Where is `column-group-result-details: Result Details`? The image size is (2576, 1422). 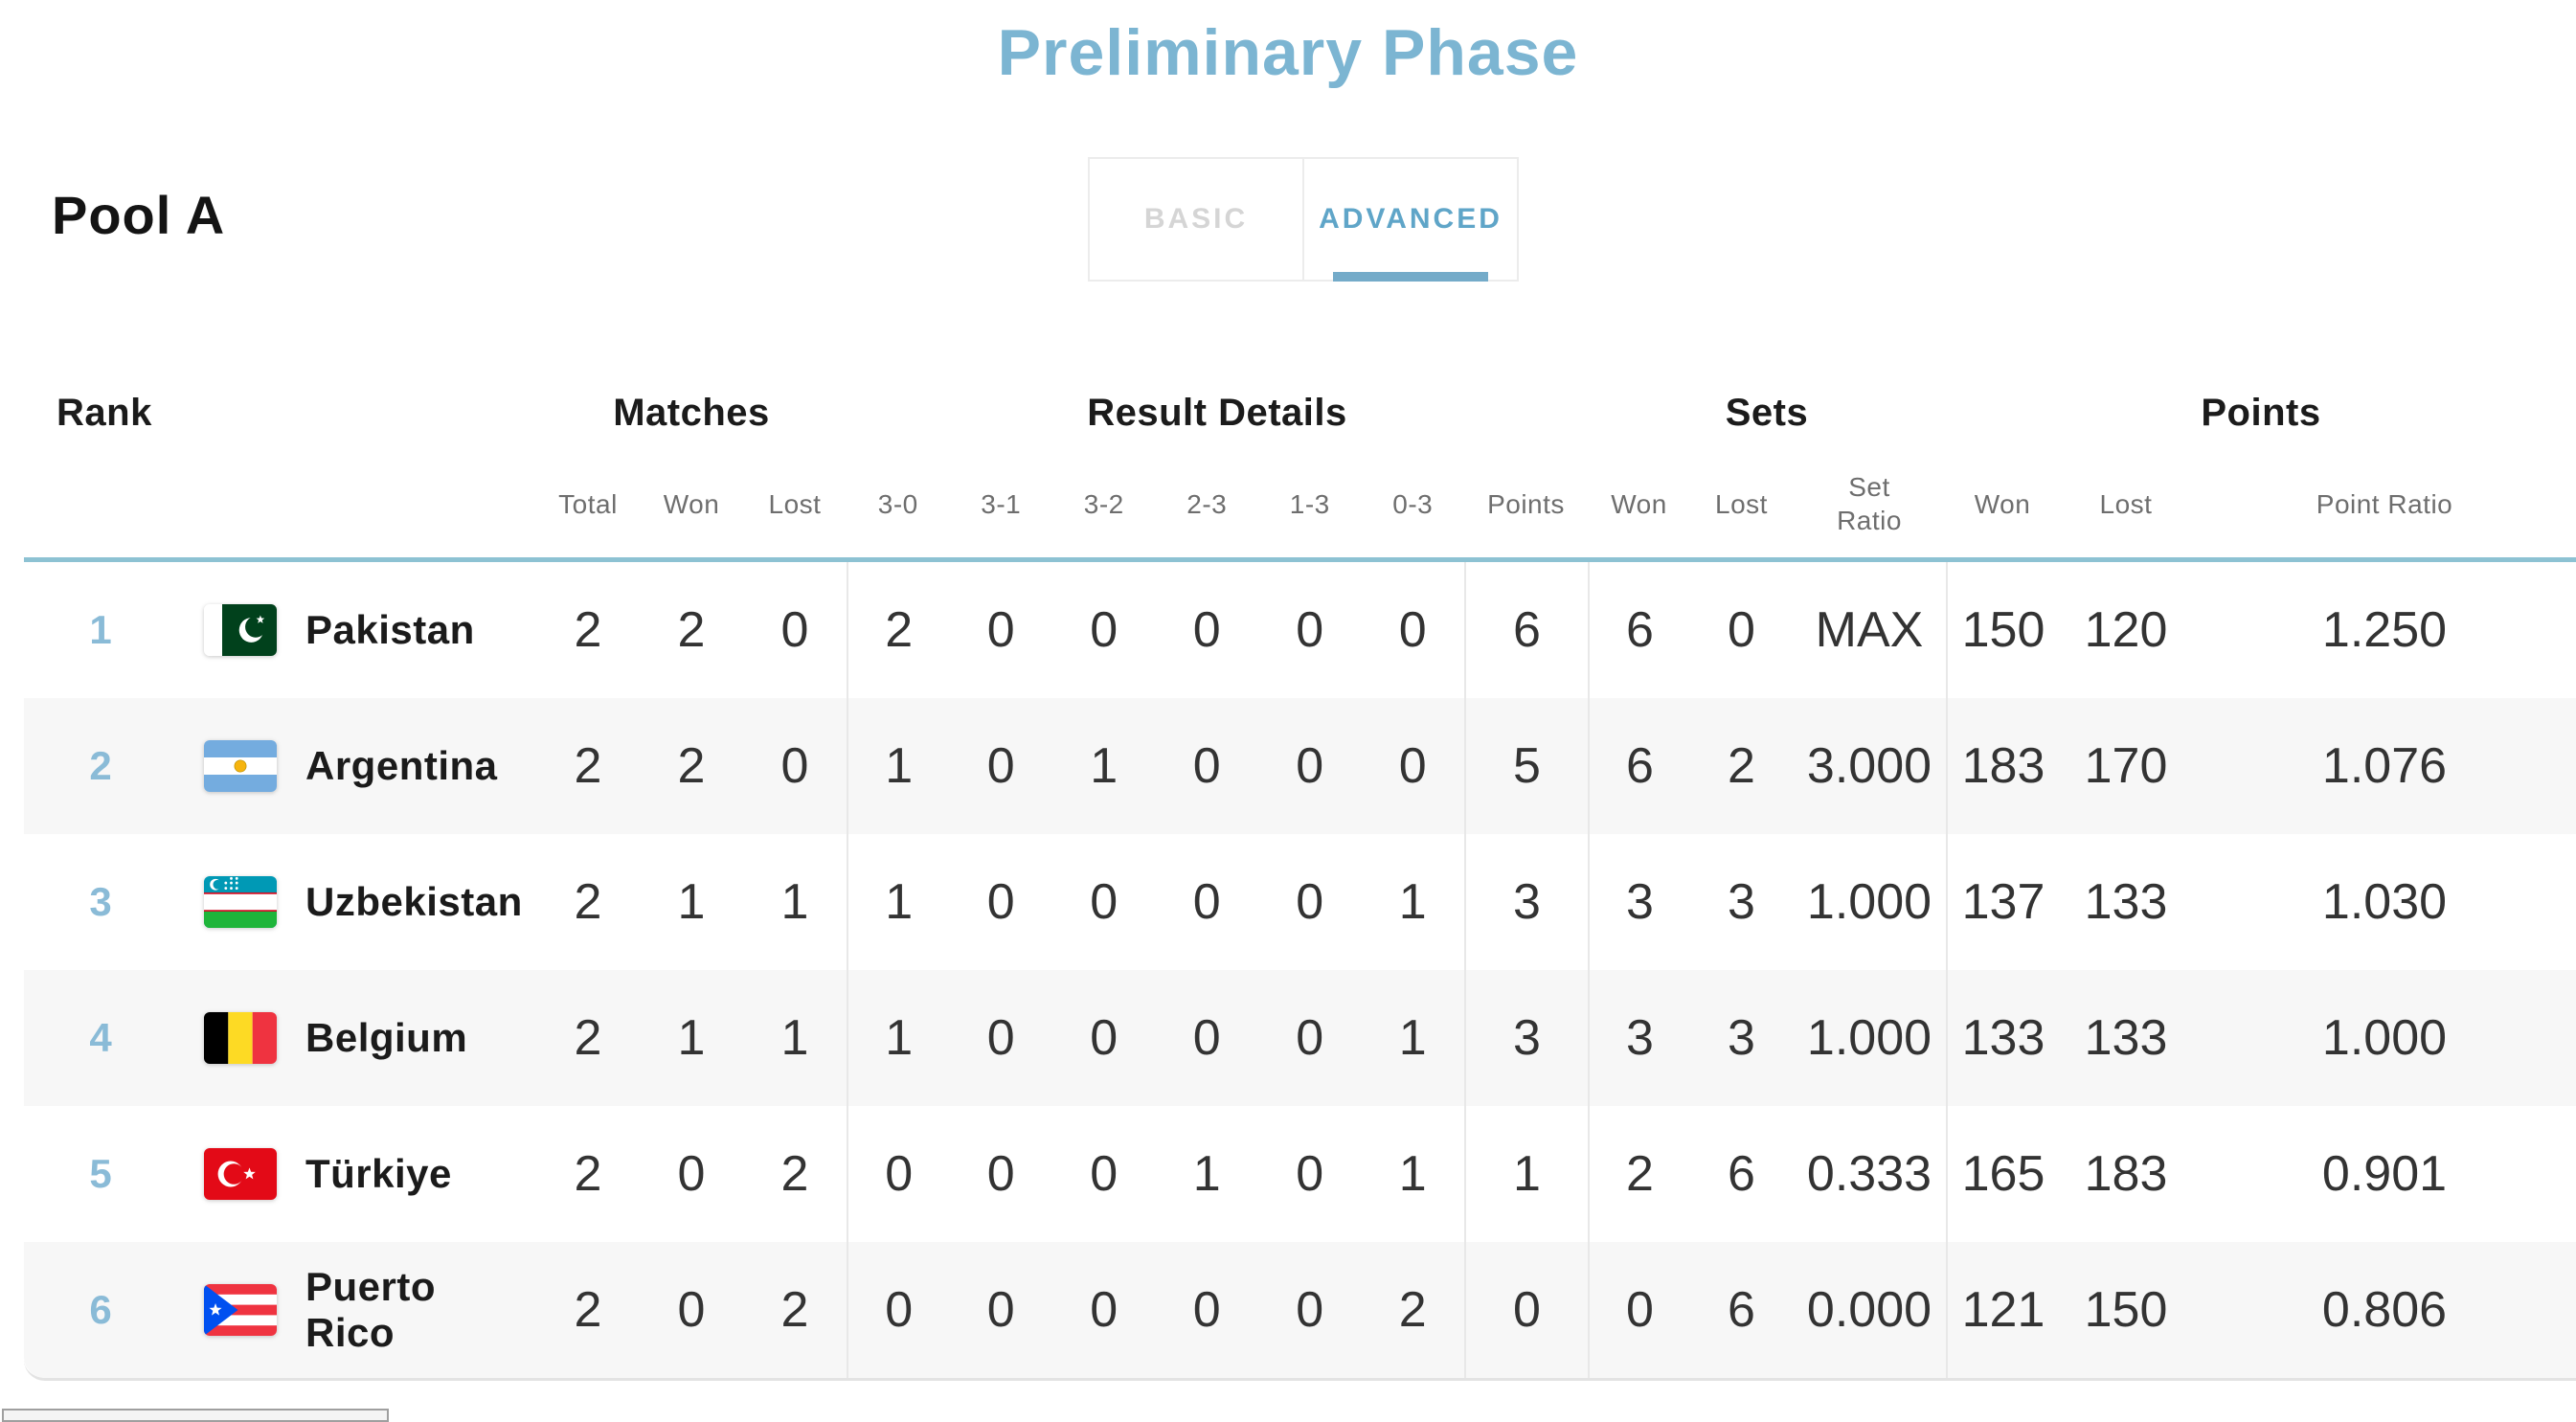
column-group-result-details: Result Details is located at coordinates (1217, 412).